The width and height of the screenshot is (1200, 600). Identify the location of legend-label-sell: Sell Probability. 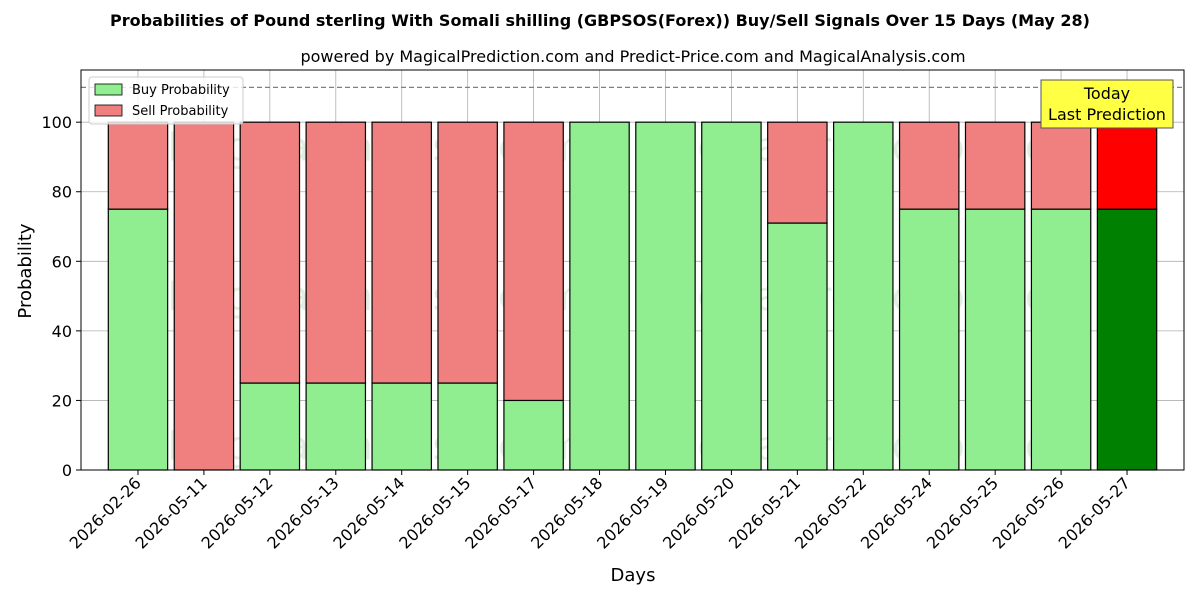
(180, 111).